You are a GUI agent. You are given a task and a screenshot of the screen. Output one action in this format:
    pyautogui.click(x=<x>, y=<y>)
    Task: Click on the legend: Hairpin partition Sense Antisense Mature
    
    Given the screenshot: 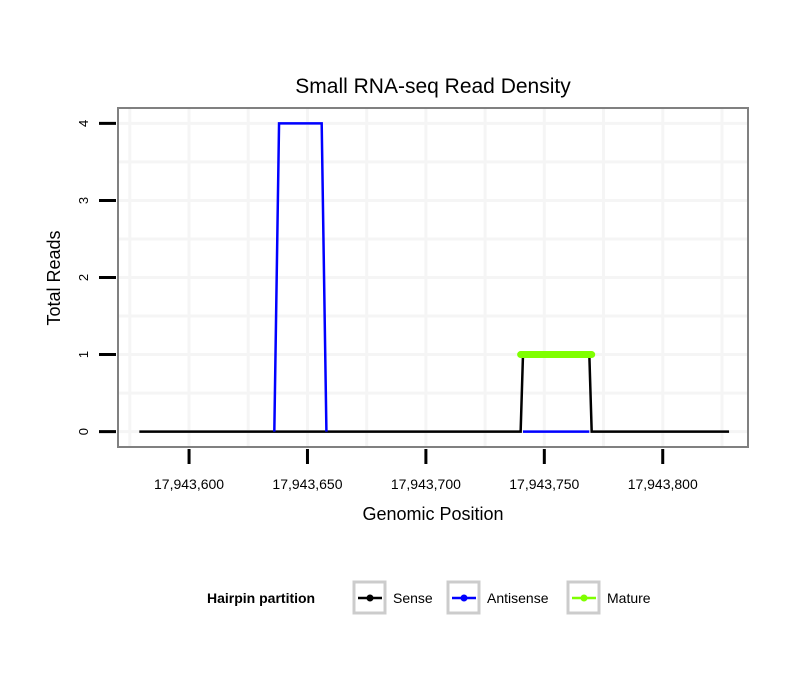 What is the action you would take?
    pyautogui.click(x=429, y=597)
    